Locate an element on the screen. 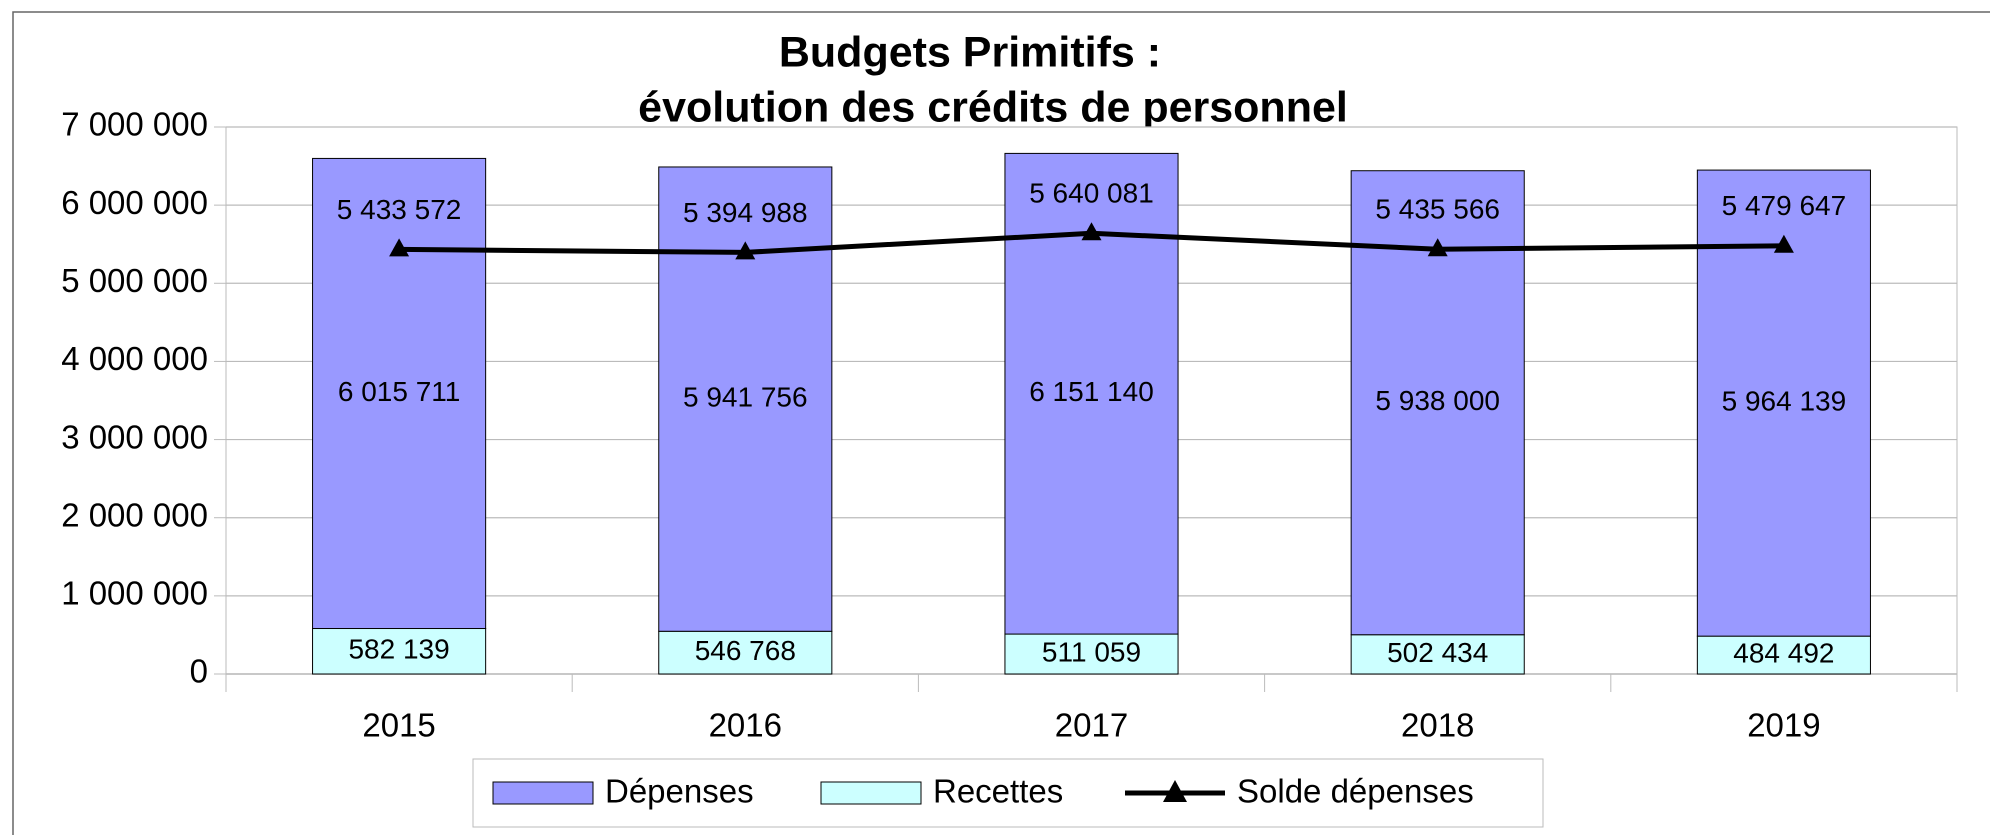  data-label: 582 139 is located at coordinates (398, 649).